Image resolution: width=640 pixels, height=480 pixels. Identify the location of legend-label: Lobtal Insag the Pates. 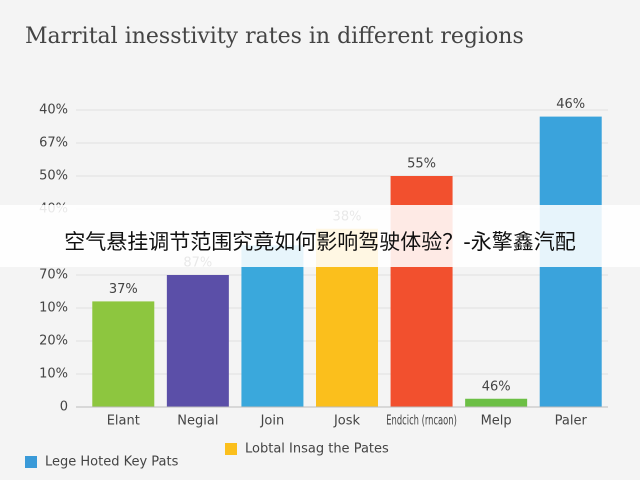
(317, 449).